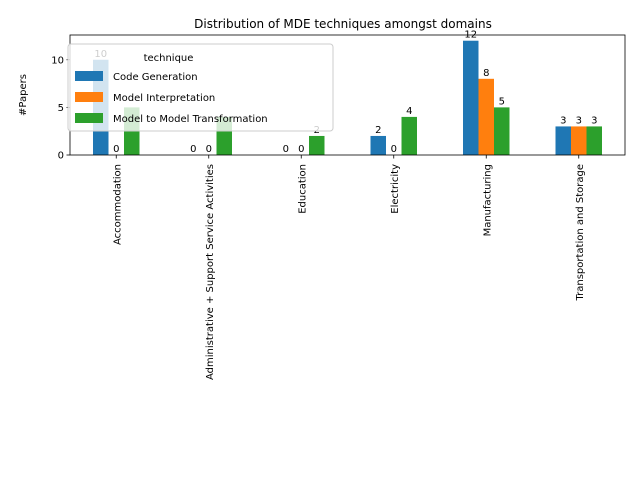 Image resolution: width=640 pixels, height=480 pixels. What do you see at coordinates (57, 60) in the screenshot?
I see `y-tick-label: 10` at bounding box center [57, 60].